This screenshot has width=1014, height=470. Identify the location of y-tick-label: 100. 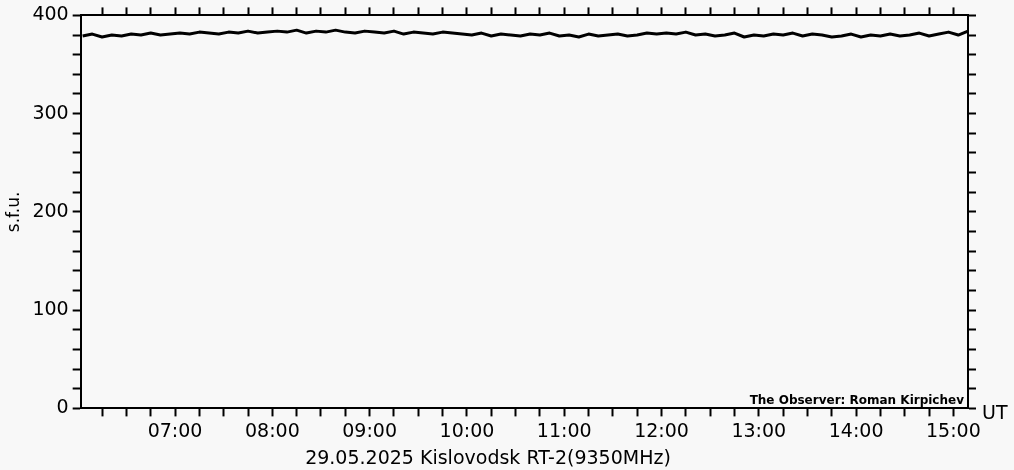
(50, 308).